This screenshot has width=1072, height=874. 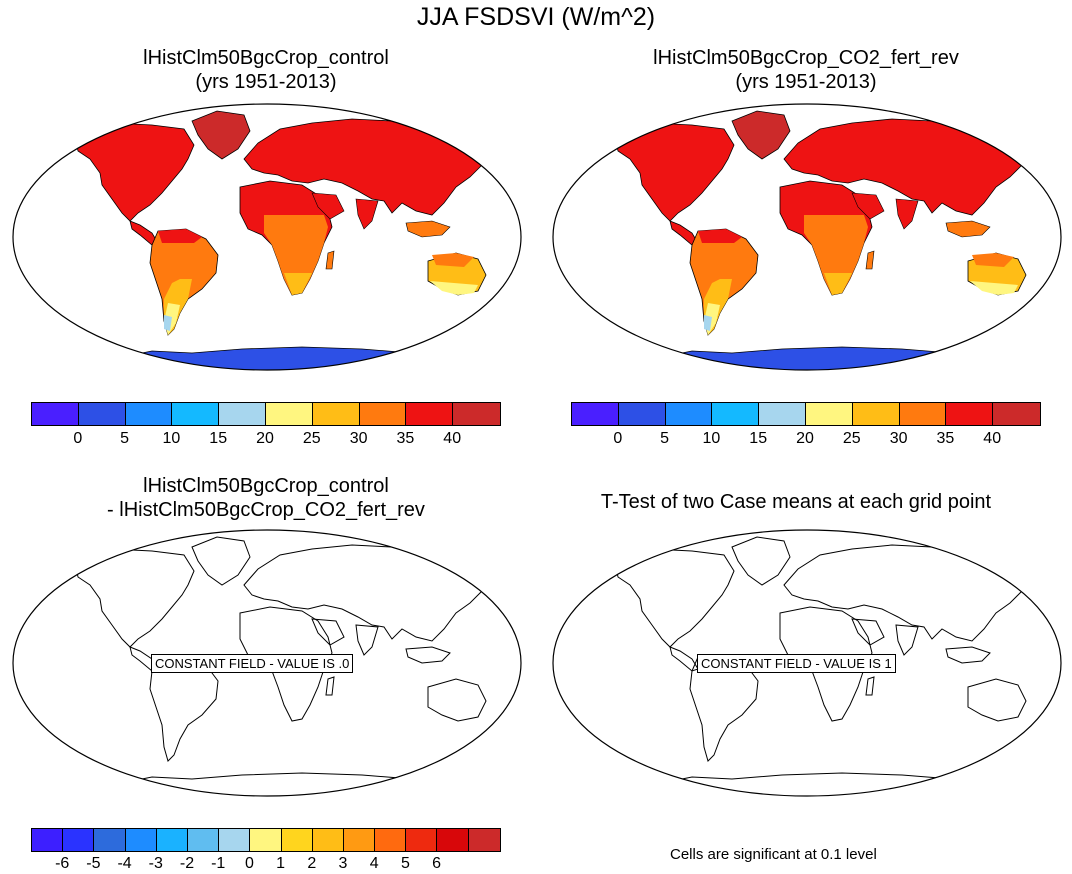 I want to click on colorbar-3-tick-label: 3, so click(x=343, y=863).